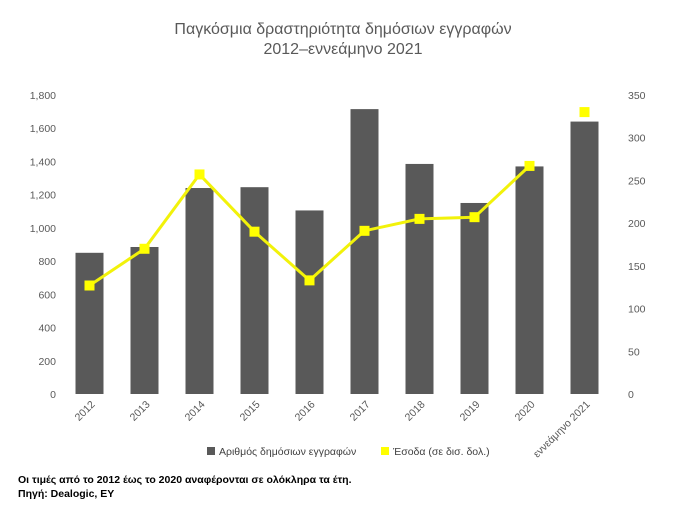 The width and height of the screenshot is (686, 510). I want to click on left-axis-tick-label: 600, so click(47, 295).